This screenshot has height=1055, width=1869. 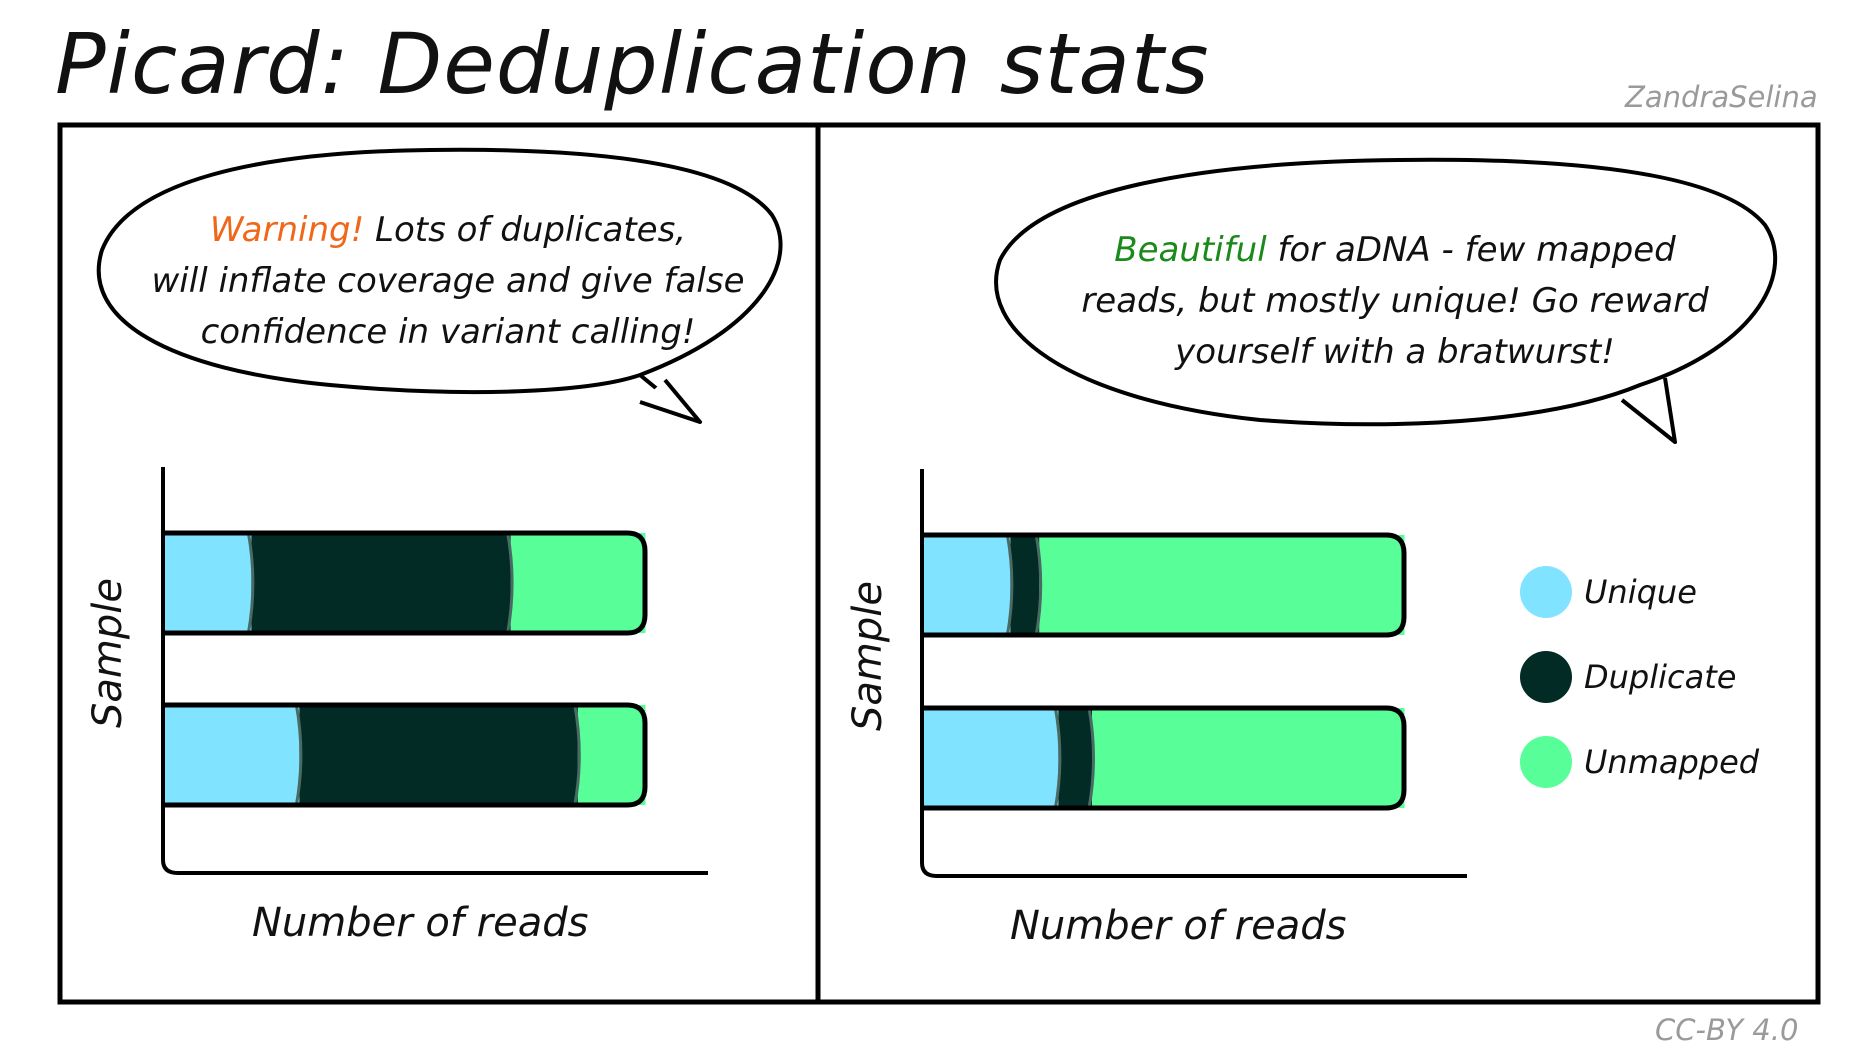 I want to click on bubble-left-line-1: Lots of duplicates,, so click(x=525, y=230).